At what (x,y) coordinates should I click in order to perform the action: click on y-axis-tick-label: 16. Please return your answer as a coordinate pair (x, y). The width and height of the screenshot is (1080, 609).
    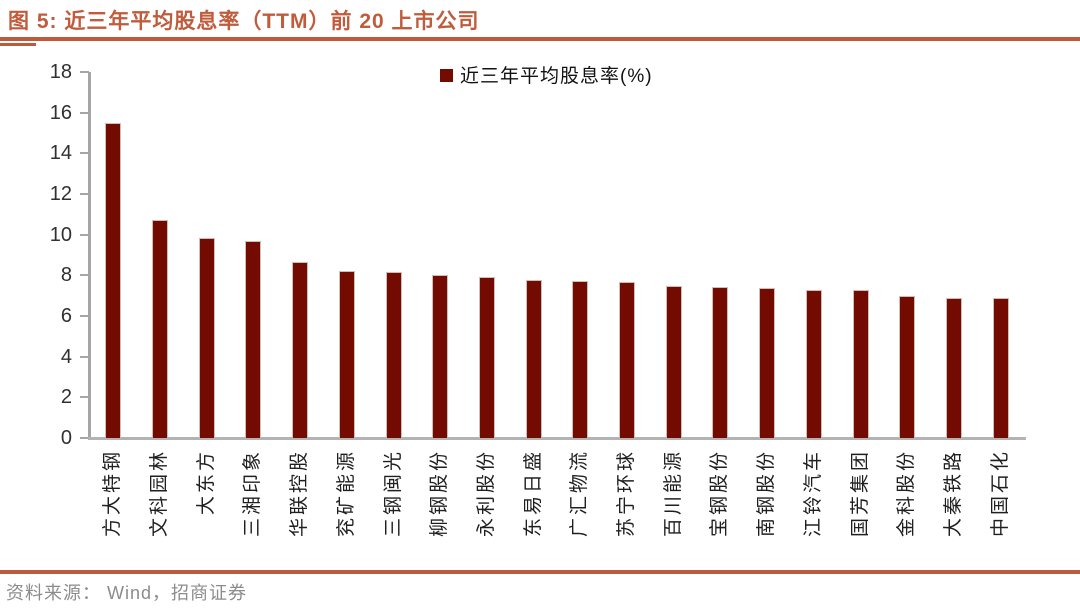
    Looking at the image, I should click on (60, 112).